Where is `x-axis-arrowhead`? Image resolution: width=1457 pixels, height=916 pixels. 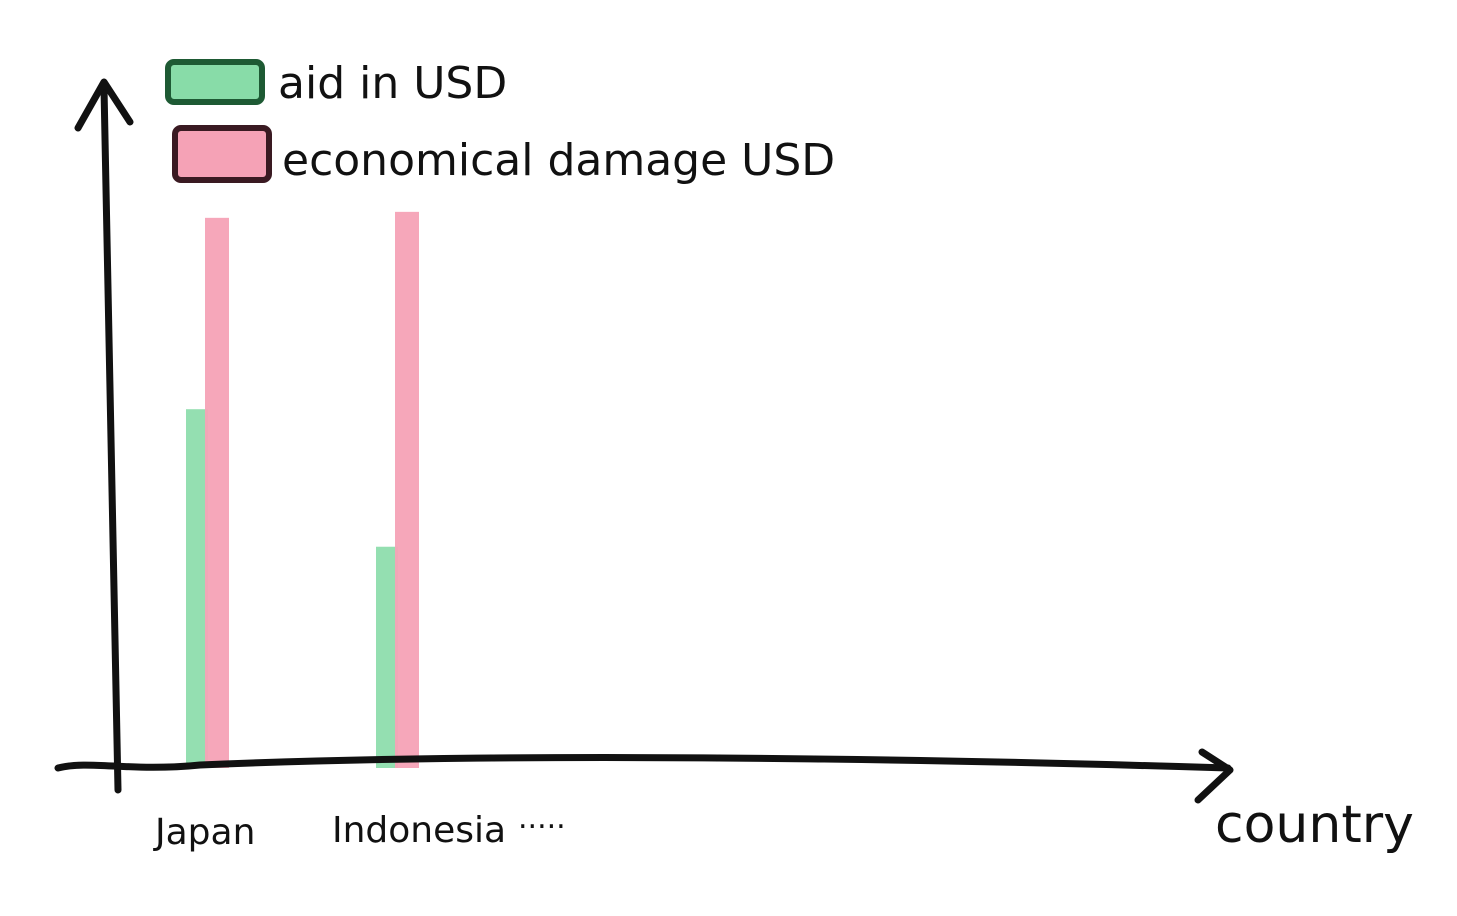
x-axis-arrowhead is located at coordinates (1214, 776).